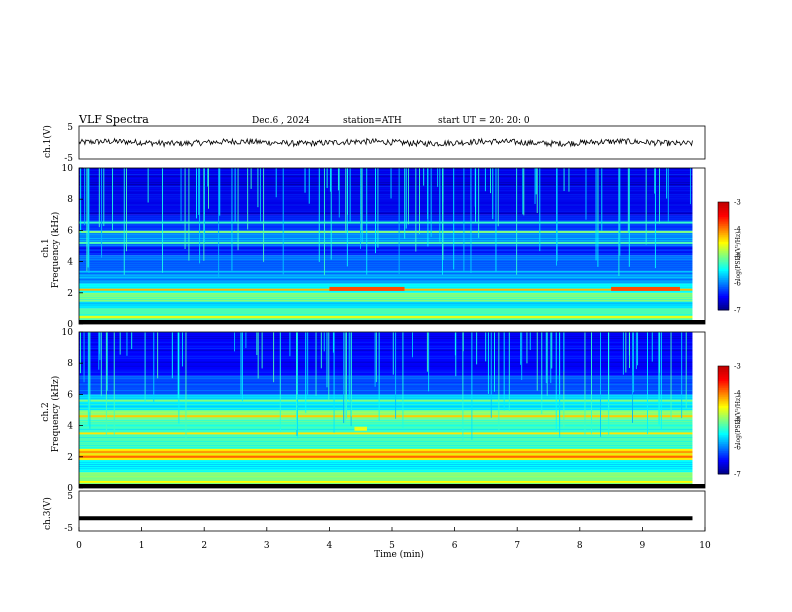  What do you see at coordinates (393, 539) in the screenshot?
I see `time-axis-ticks: 0 1 2 3 4 5 6 7 8 9 10` at bounding box center [393, 539].